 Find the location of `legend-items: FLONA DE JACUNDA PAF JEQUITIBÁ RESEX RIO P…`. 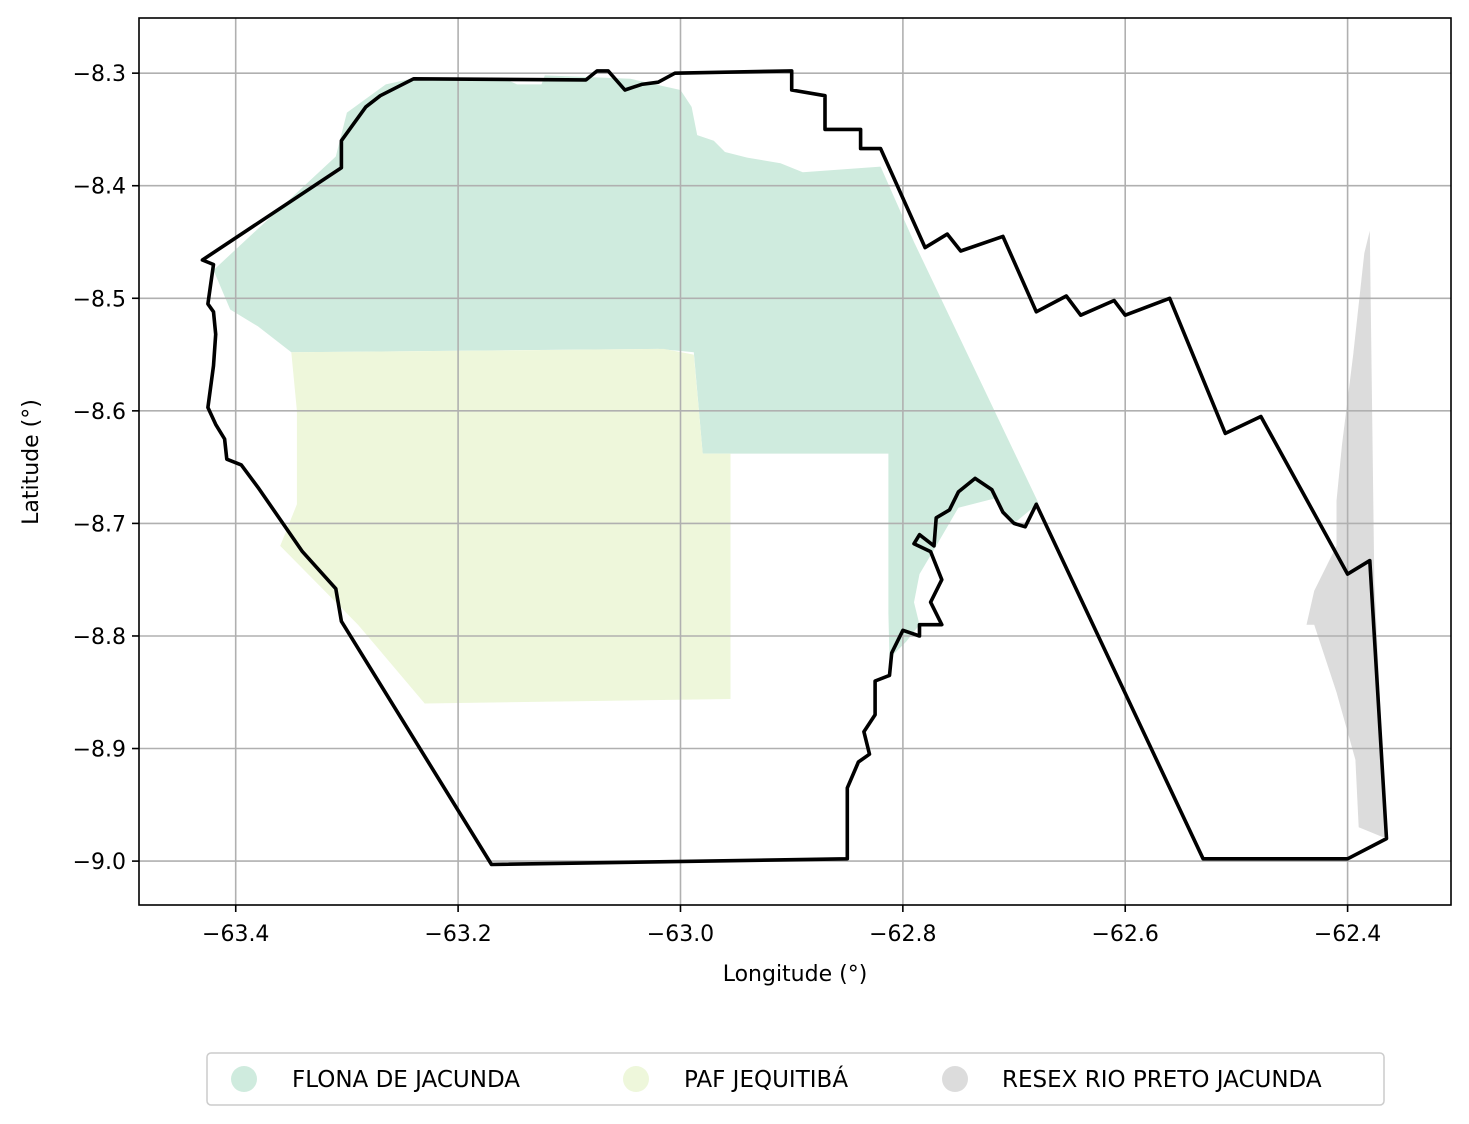

legend-items: FLONA DE JACUNDA PAF JEQUITIBÁ RESEX RIO P… is located at coordinates (776, 1079).